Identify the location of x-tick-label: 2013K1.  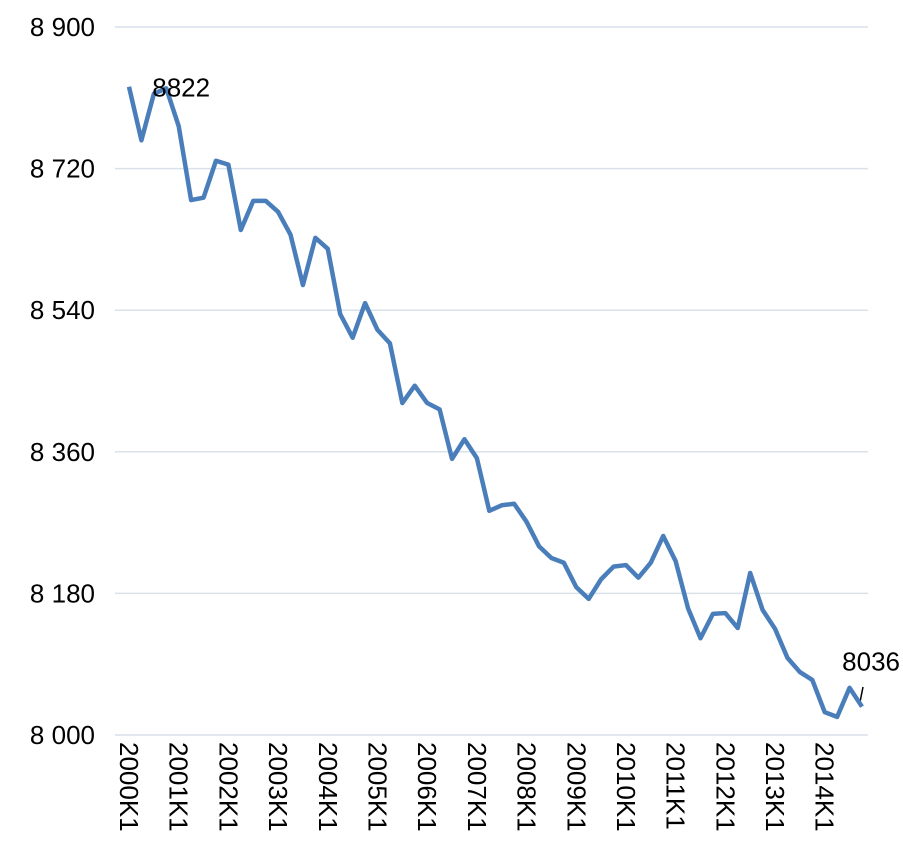
(775, 787).